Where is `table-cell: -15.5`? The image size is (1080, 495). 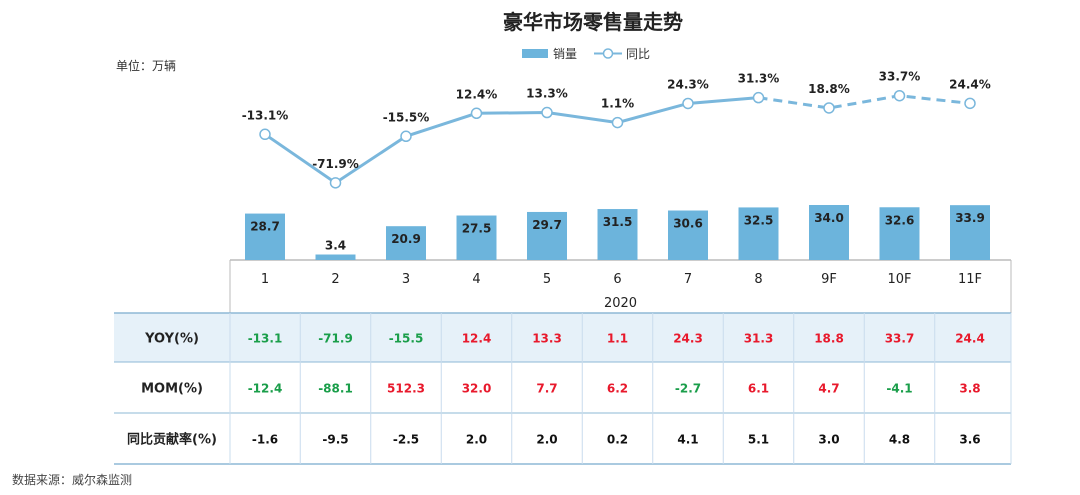 table-cell: -15.5 is located at coordinates (406, 339).